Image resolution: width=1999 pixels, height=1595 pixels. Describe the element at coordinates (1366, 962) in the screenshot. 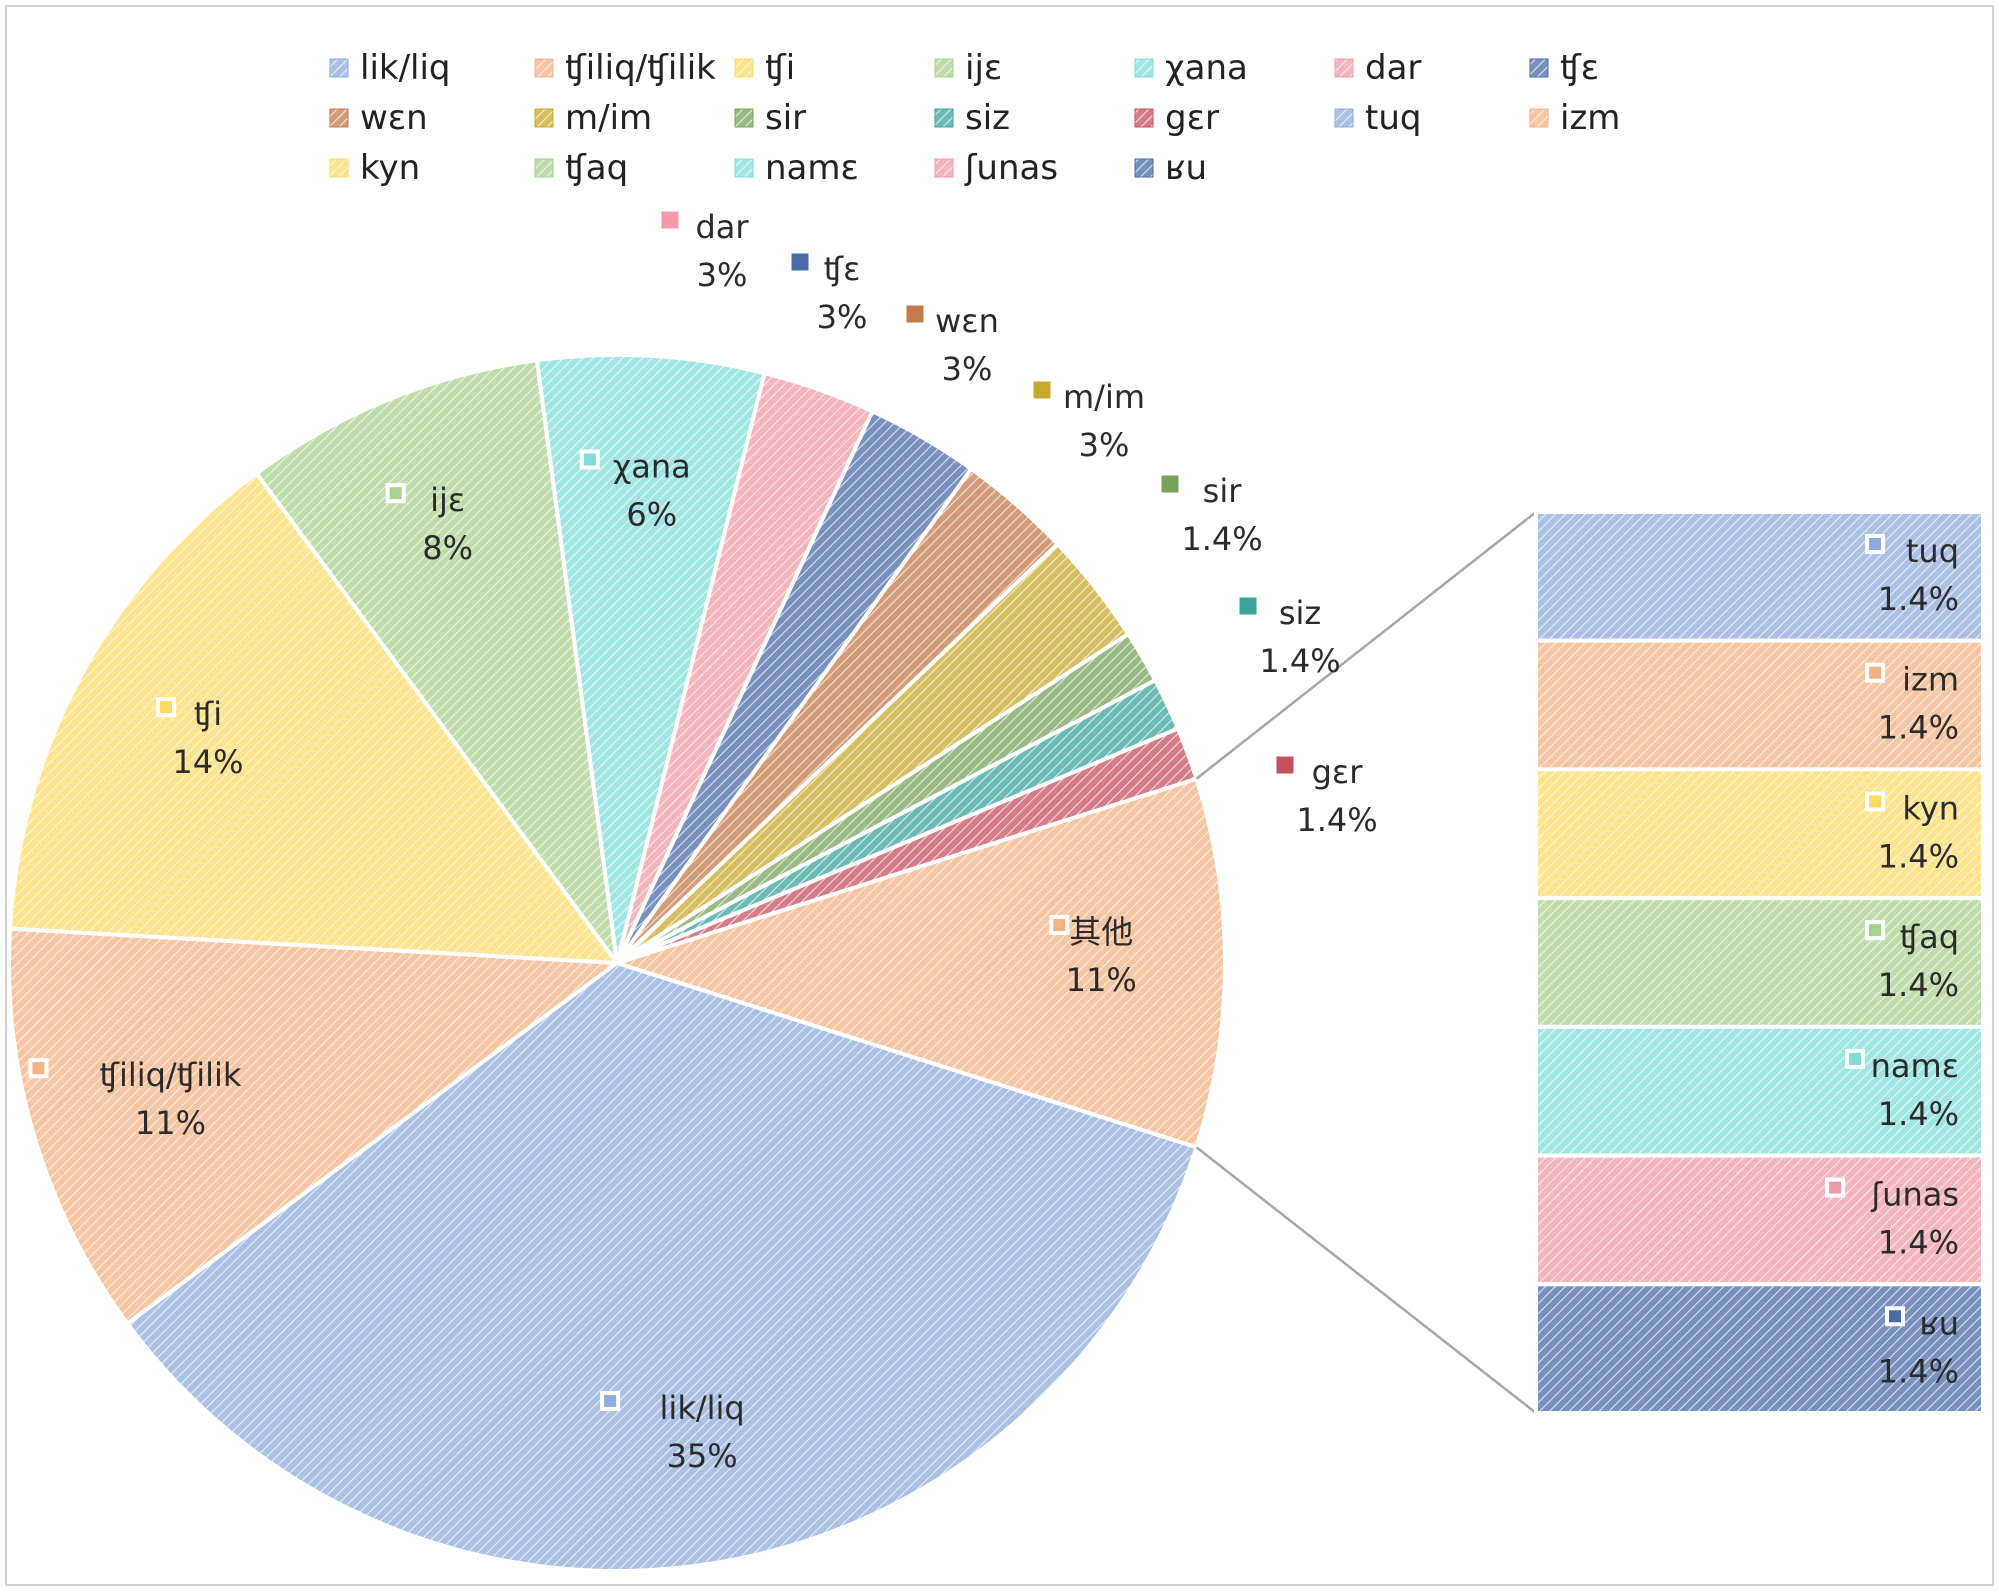

I see `connector-lines` at that location.